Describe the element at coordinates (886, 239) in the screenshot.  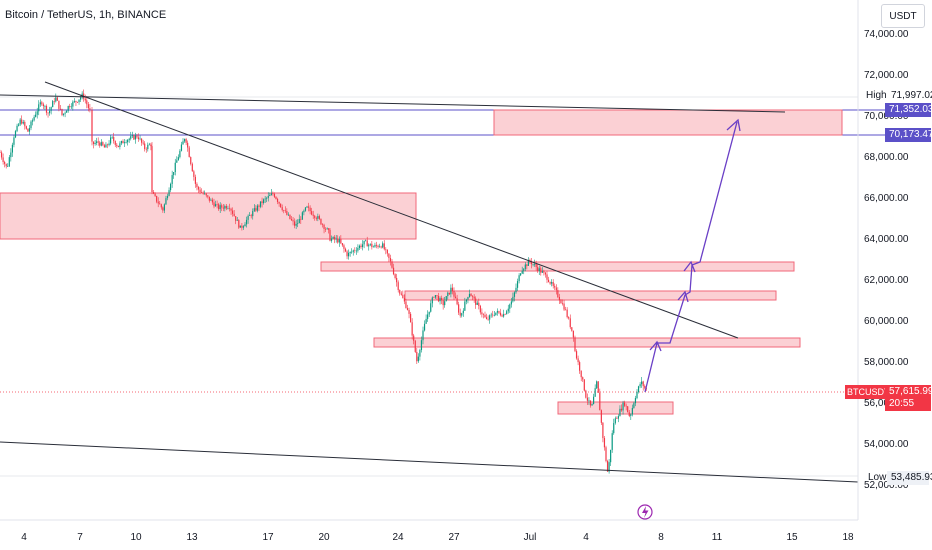
I see `y-tick-label: 64,000.00` at that location.